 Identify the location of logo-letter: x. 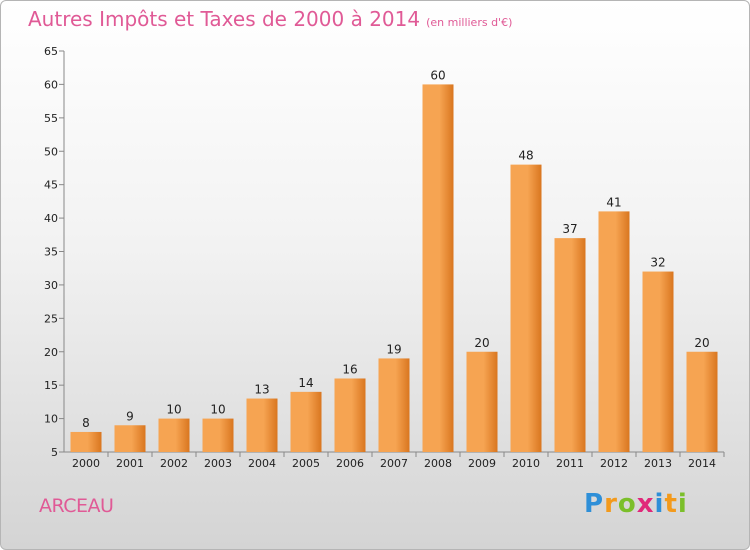
(645, 504).